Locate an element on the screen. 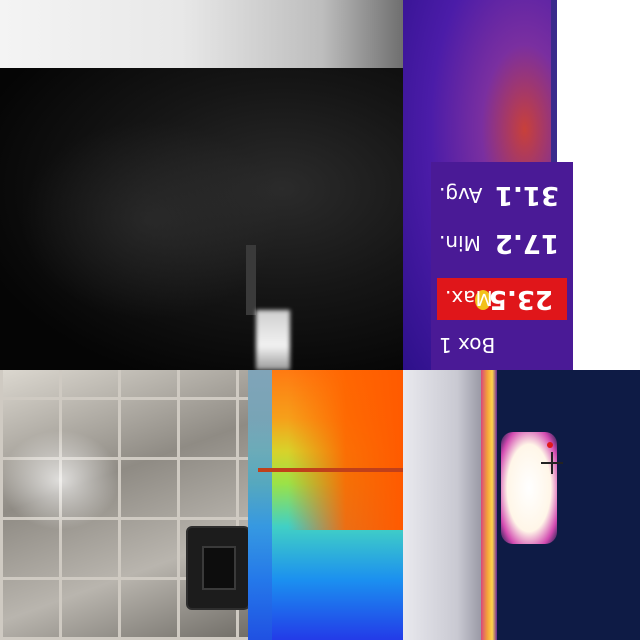 The width and height of the screenshot is (640, 640). box-label: Box 1 is located at coordinates (467, 345).